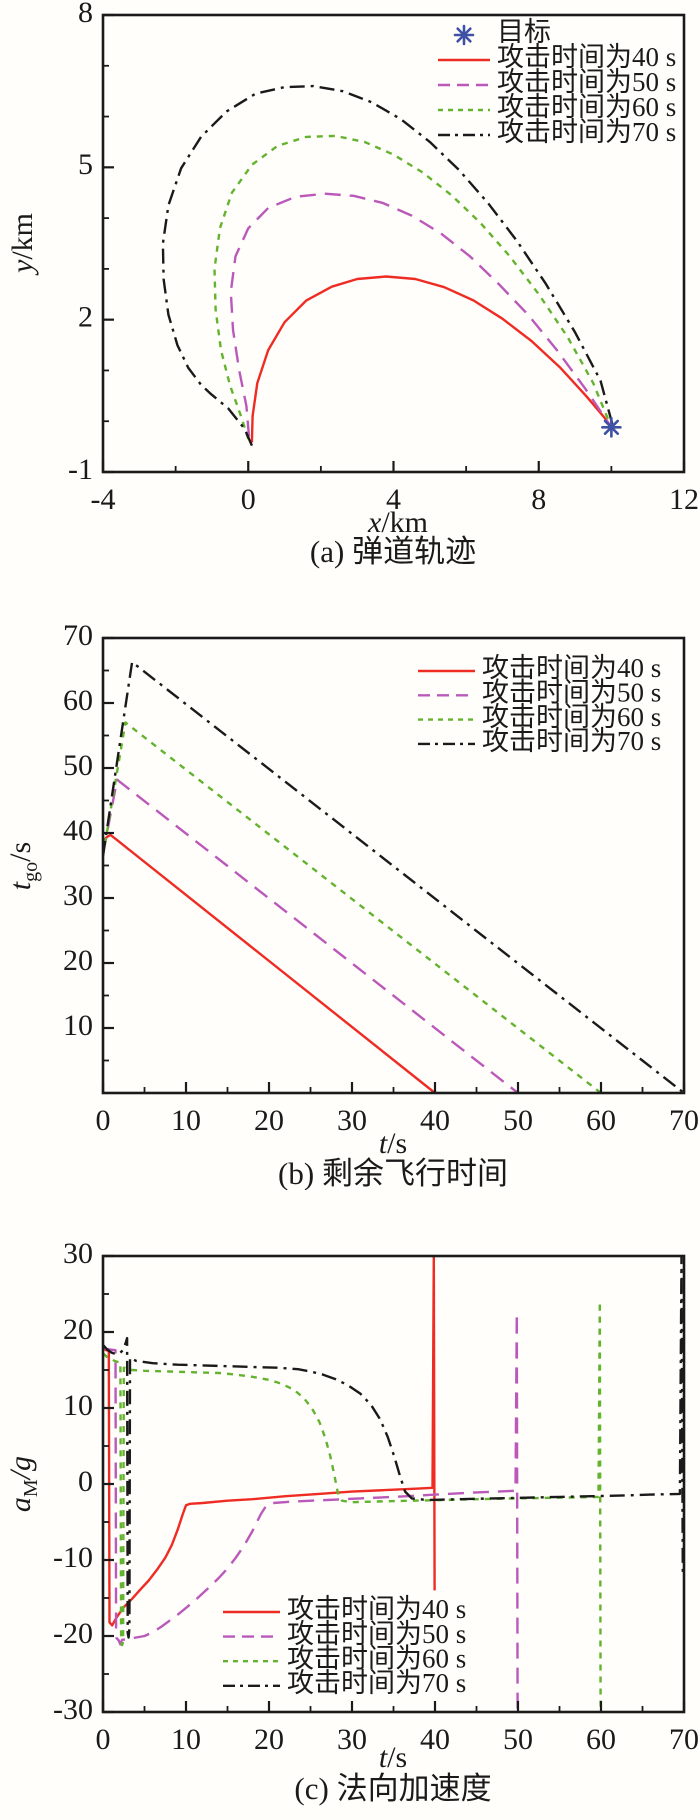  I want to click on y-tick-label: 50, so click(78, 765).